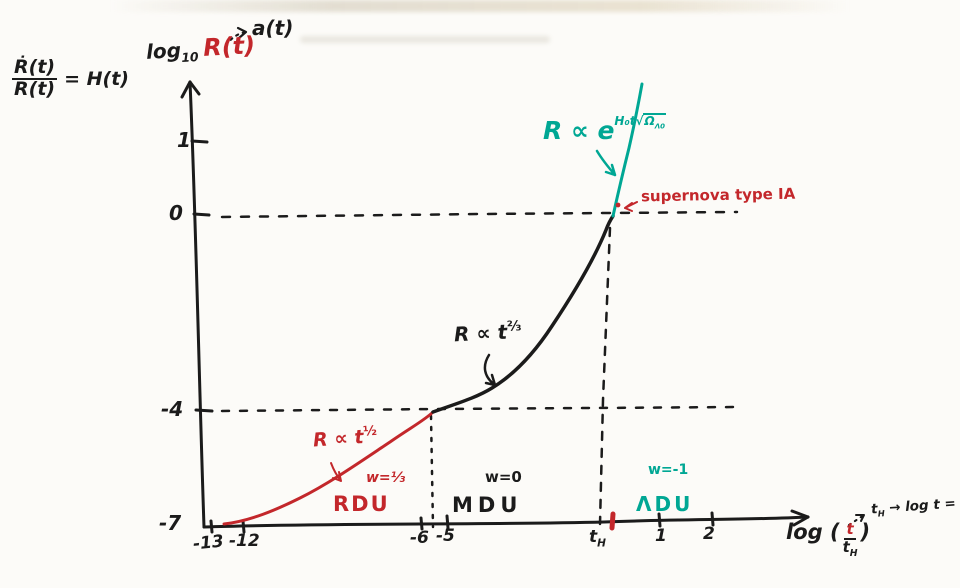 The width and height of the screenshot is (960, 588). What do you see at coordinates (604, 129) in the screenshot?
I see `lambda-law-label: R ∝ eH₀t√ΩΛ0` at bounding box center [604, 129].